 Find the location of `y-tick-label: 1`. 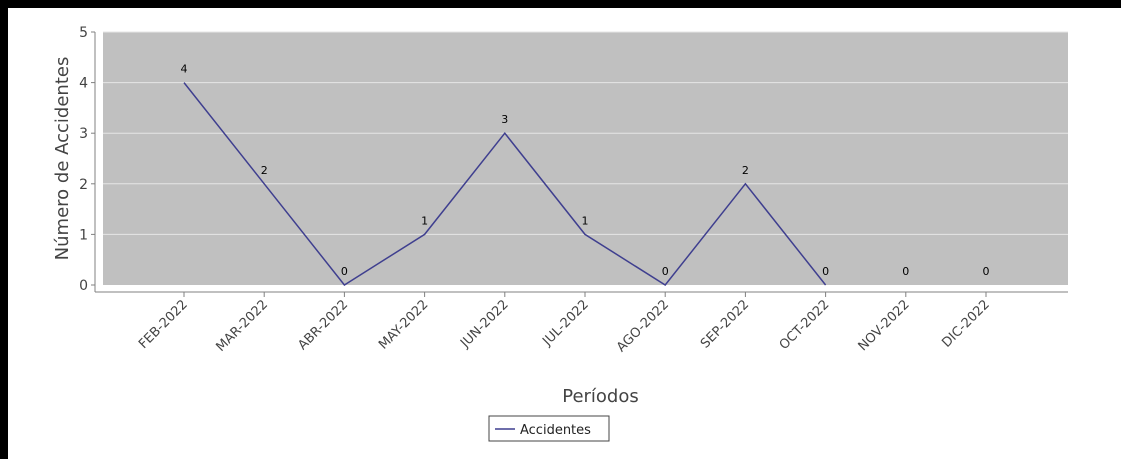

y-tick-label: 1 is located at coordinates (83, 235).